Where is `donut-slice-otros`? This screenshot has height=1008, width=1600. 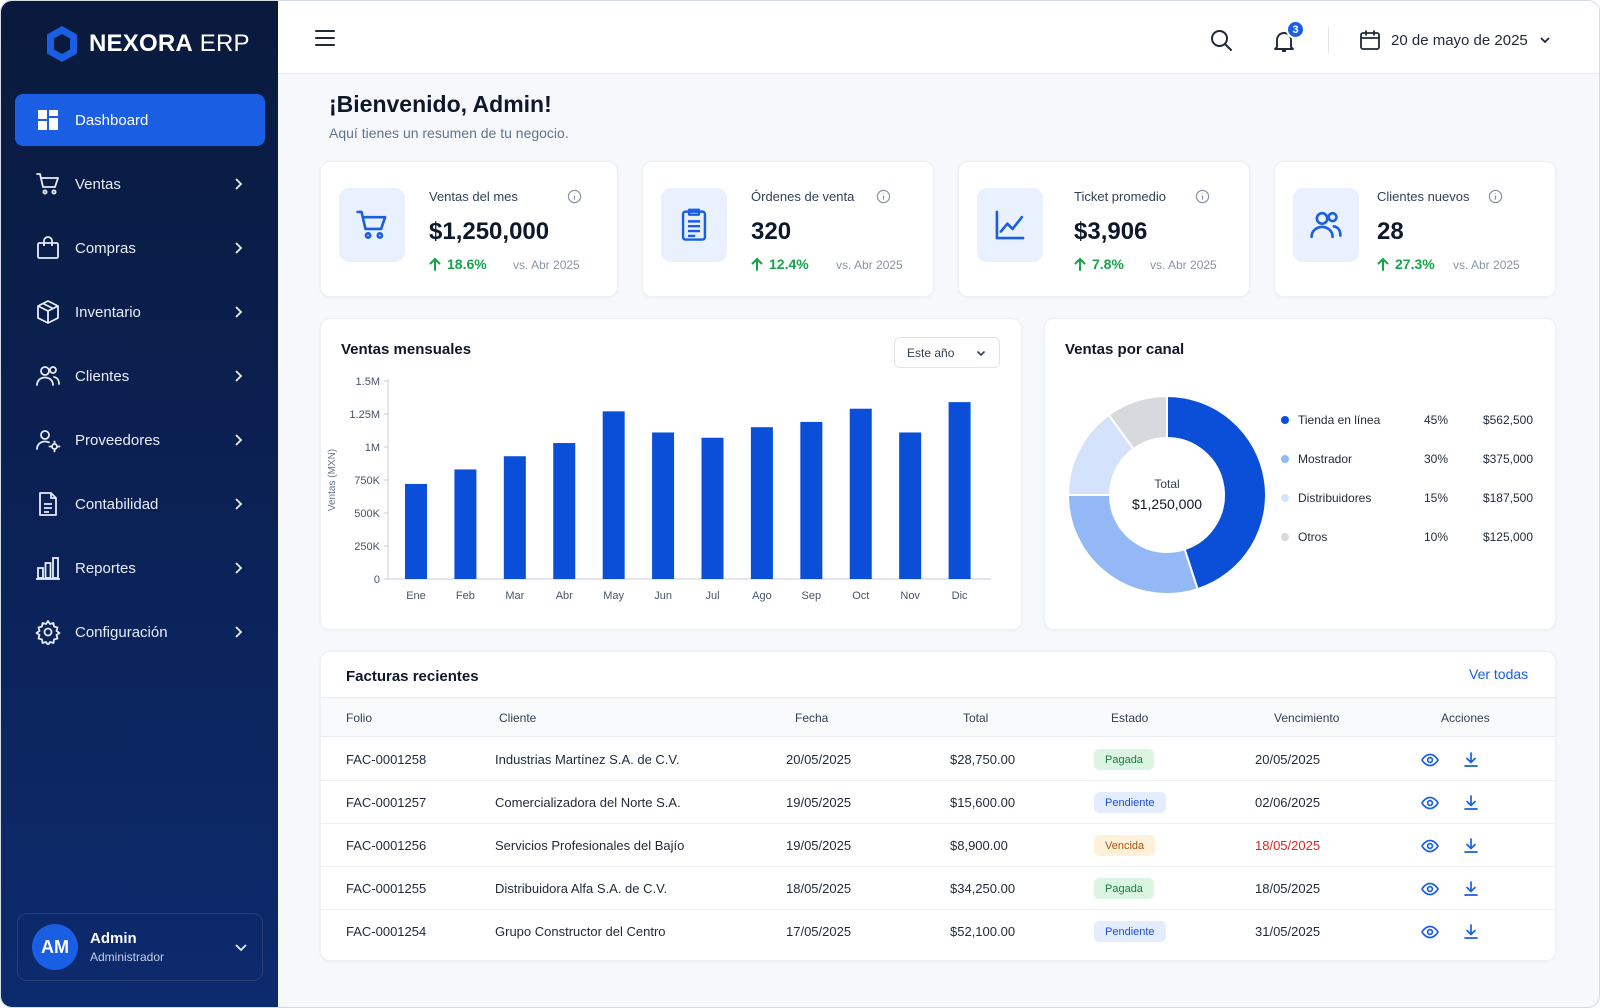 donut-slice-otros is located at coordinates (1137, 422).